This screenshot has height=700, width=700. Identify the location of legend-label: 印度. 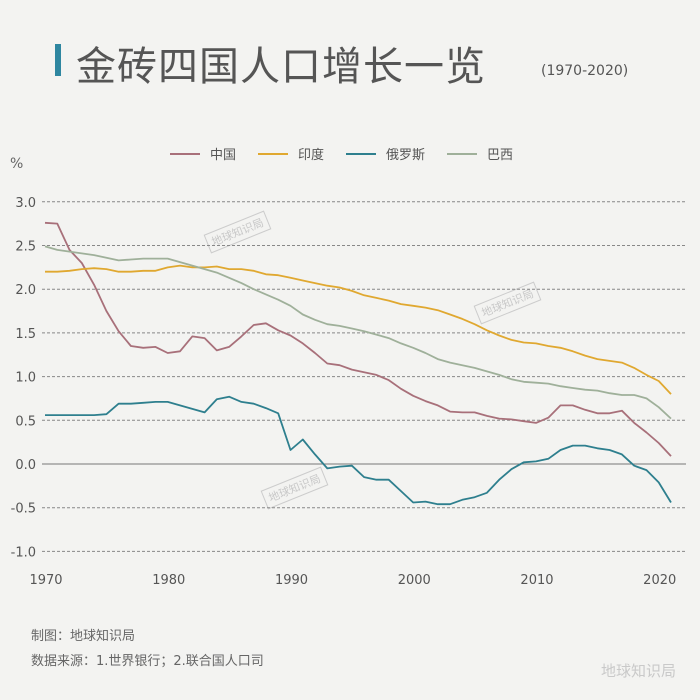
(311, 155).